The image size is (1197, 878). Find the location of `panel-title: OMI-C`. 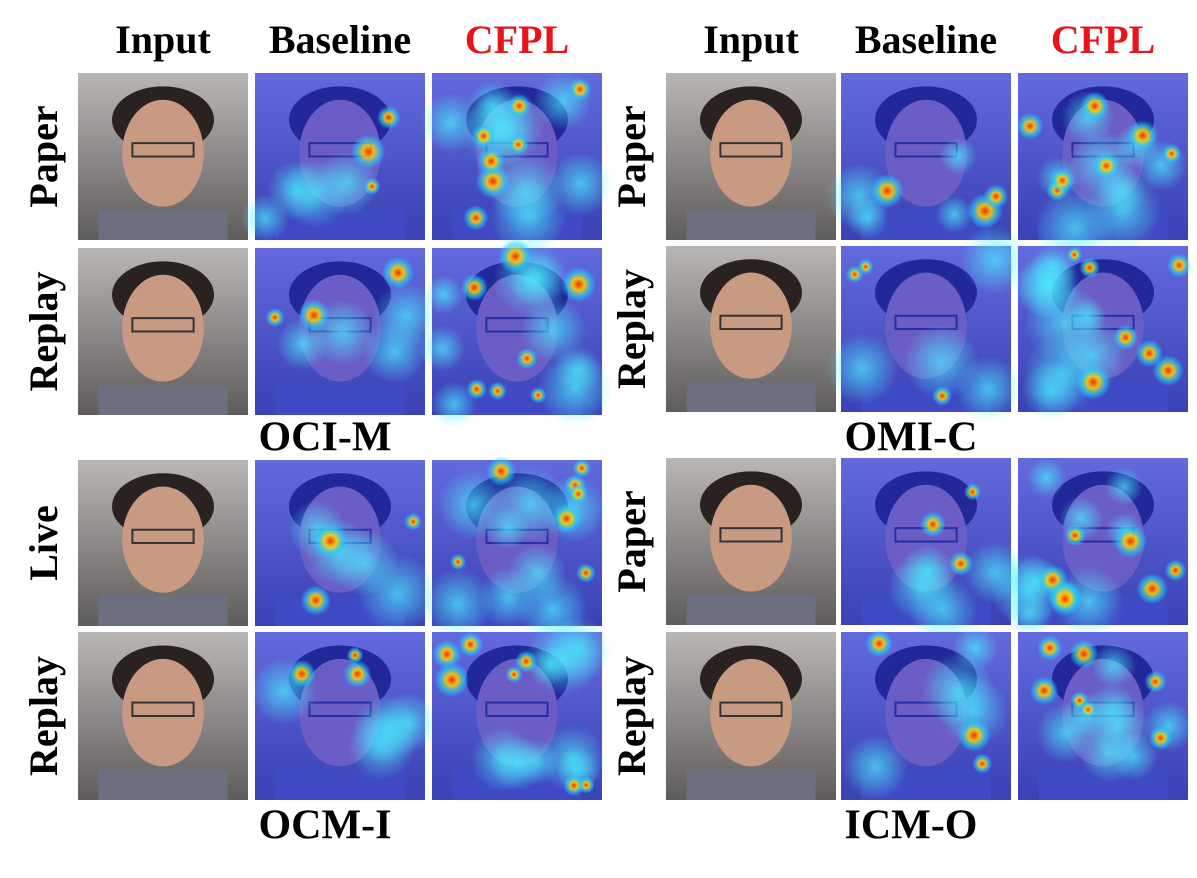

panel-title: OMI-C is located at coordinates (911, 438).